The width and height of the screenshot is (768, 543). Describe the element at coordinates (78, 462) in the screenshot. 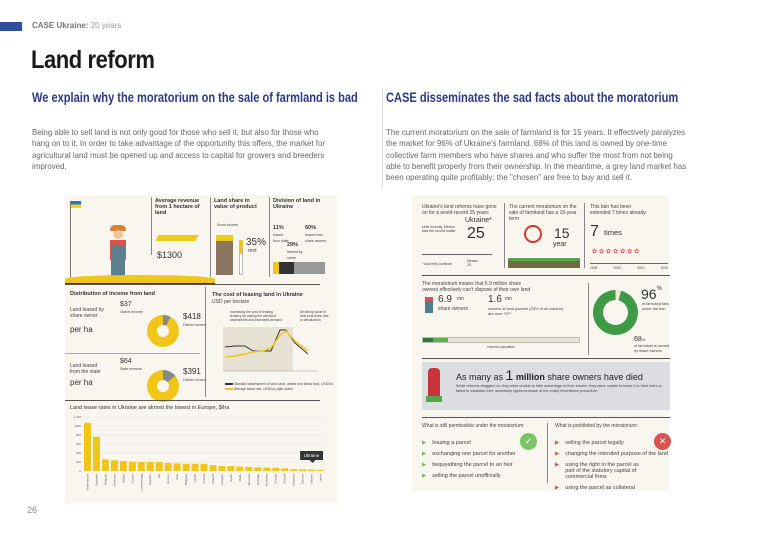

I see `y-tick-label: 200` at that location.